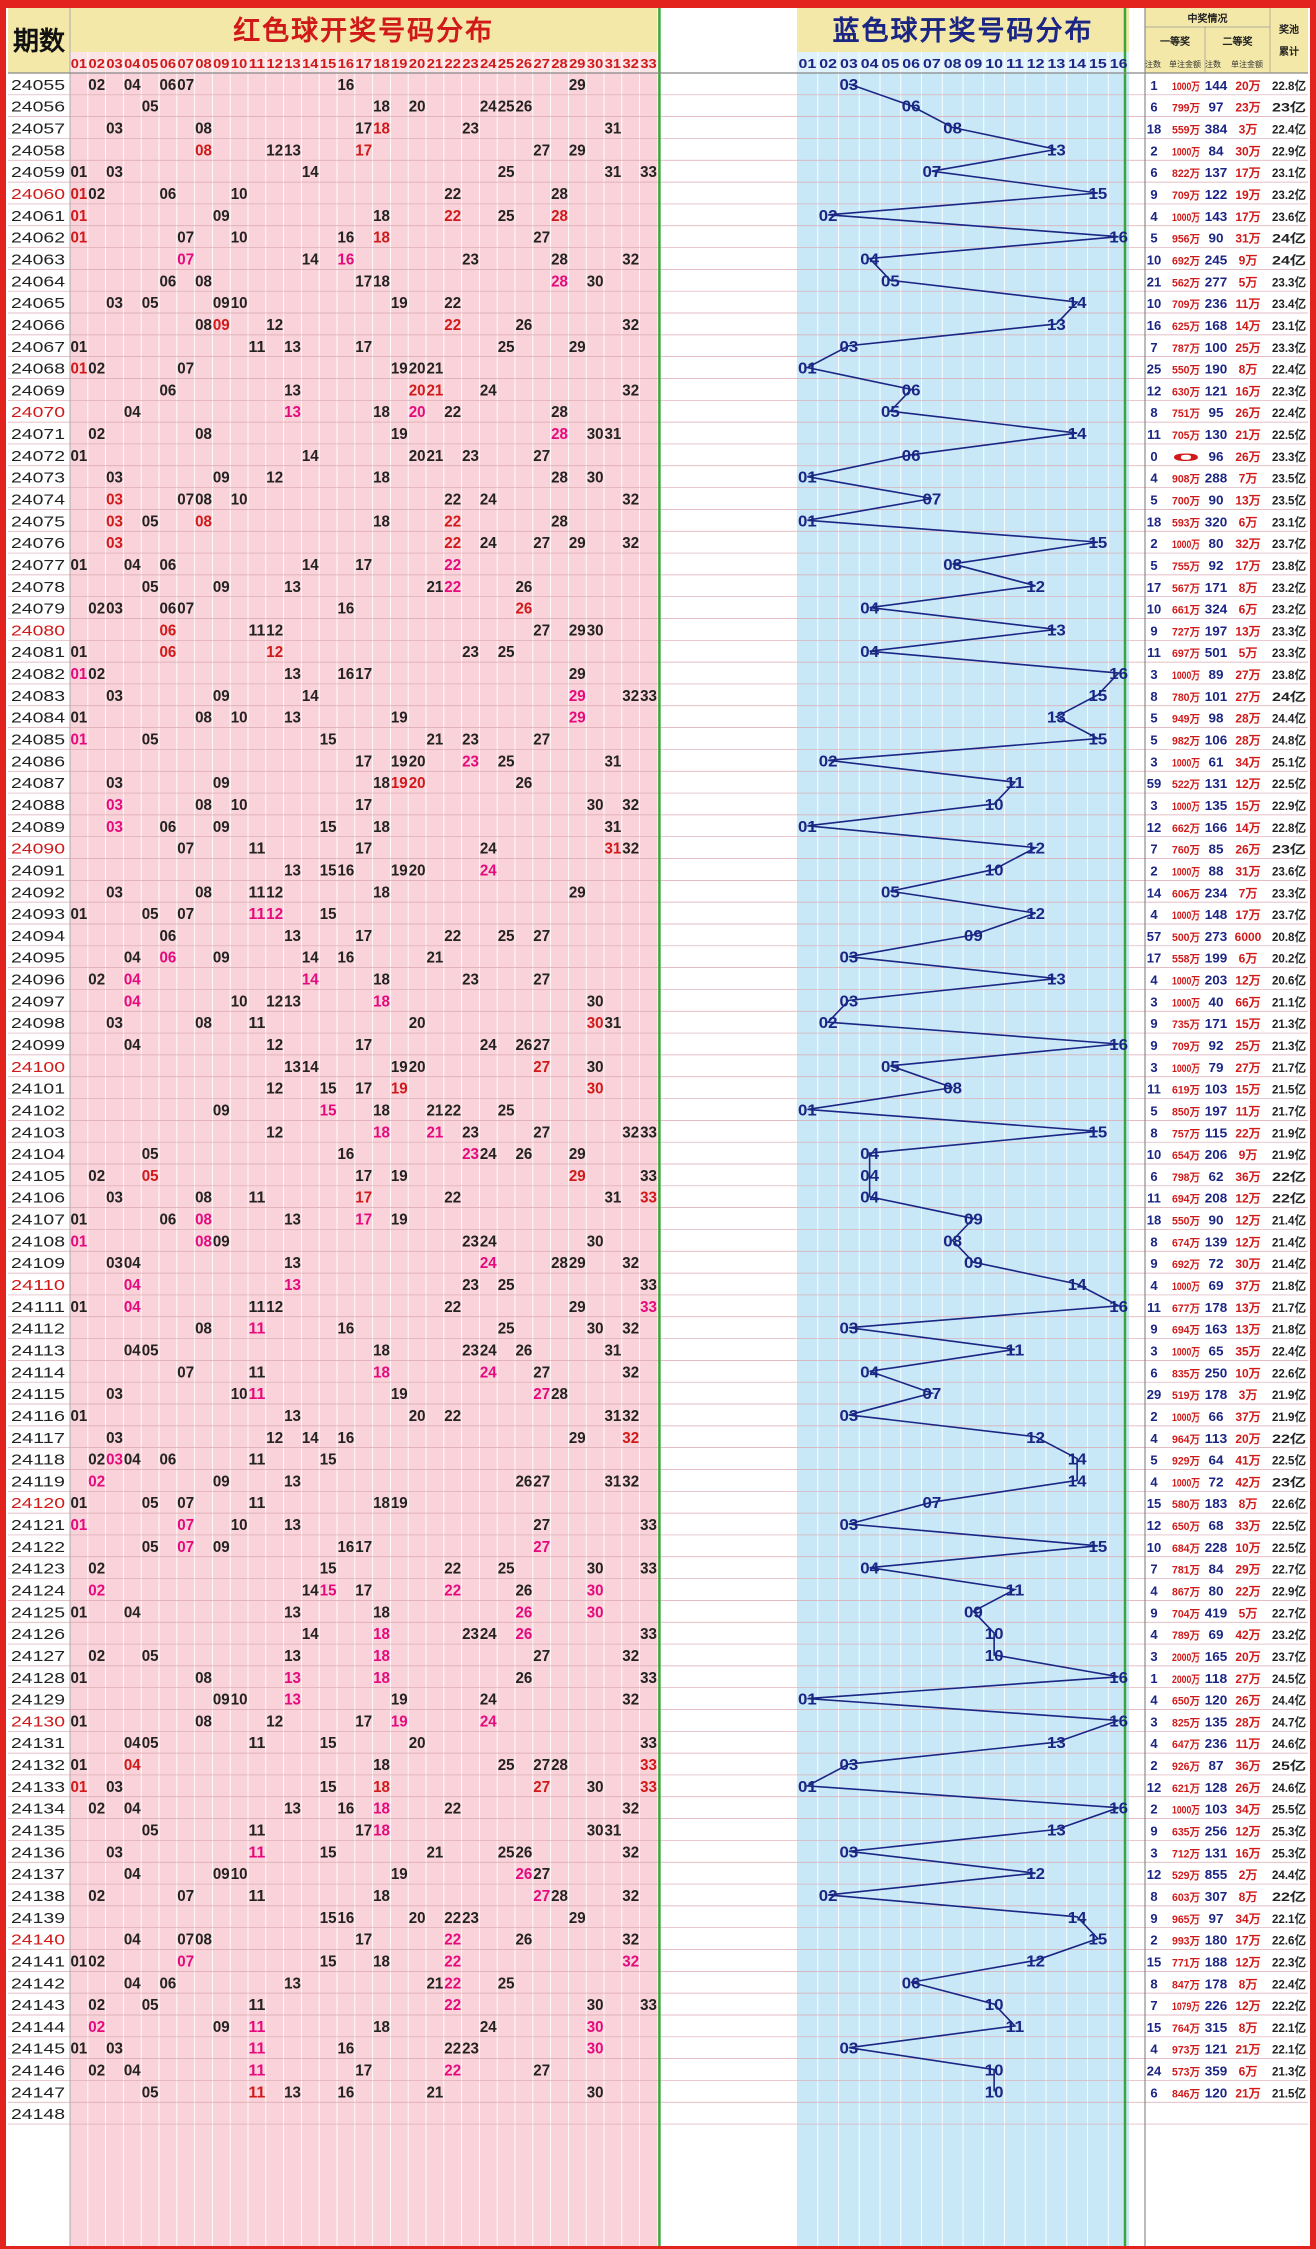 Image resolution: width=1316 pixels, height=2249 pixels. I want to click on blue-ball: 12, so click(1035, 587).